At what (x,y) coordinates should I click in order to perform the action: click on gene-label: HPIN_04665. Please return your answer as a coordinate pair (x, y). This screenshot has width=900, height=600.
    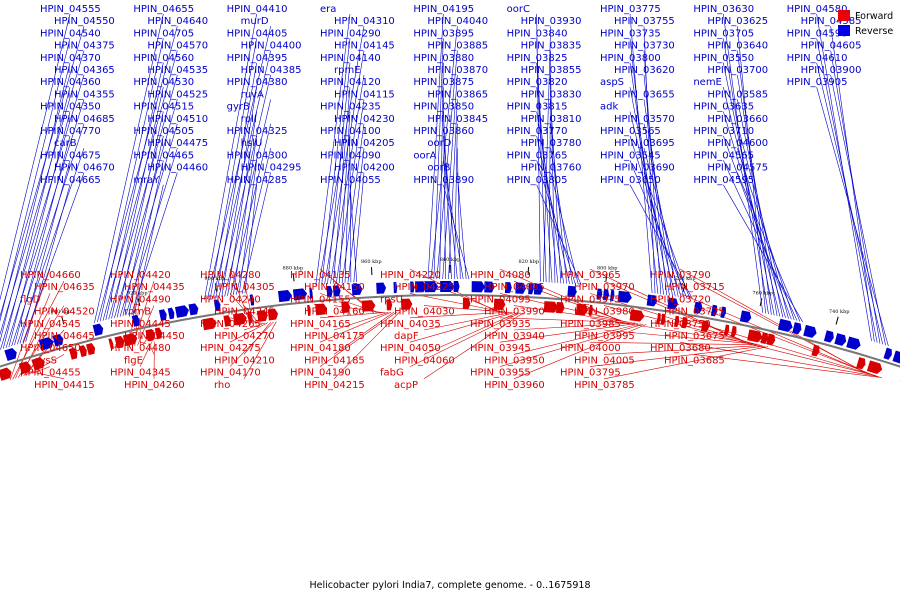
    Looking at the image, I should click on (70, 180).